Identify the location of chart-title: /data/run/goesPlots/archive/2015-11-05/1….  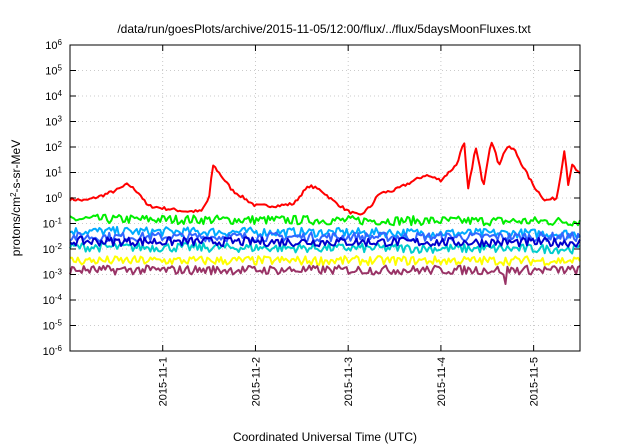
(324, 29).